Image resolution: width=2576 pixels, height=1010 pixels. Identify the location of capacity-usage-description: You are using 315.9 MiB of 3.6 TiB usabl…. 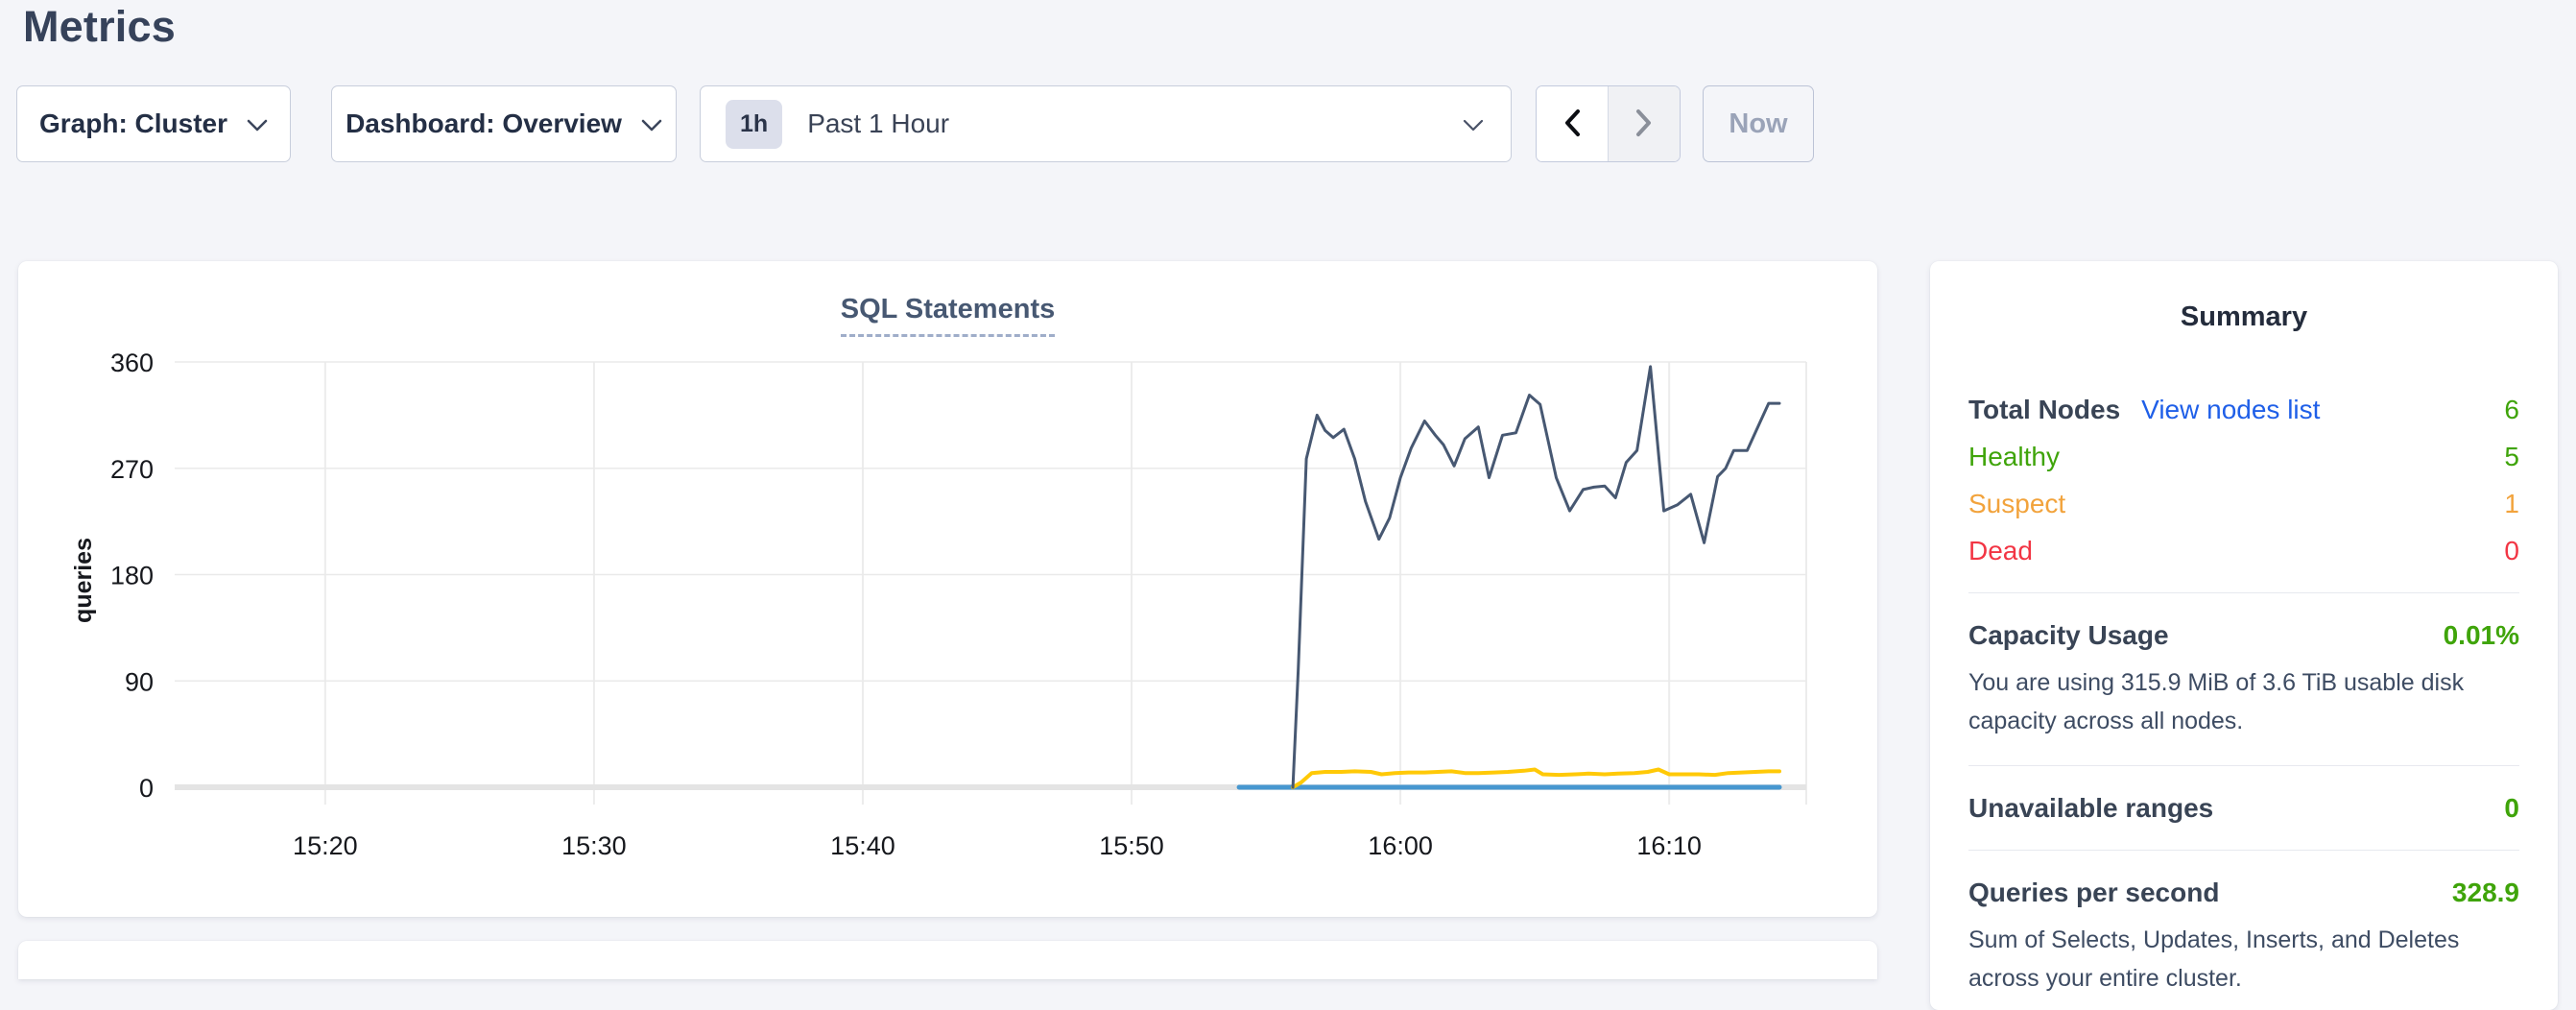
(2216, 702).